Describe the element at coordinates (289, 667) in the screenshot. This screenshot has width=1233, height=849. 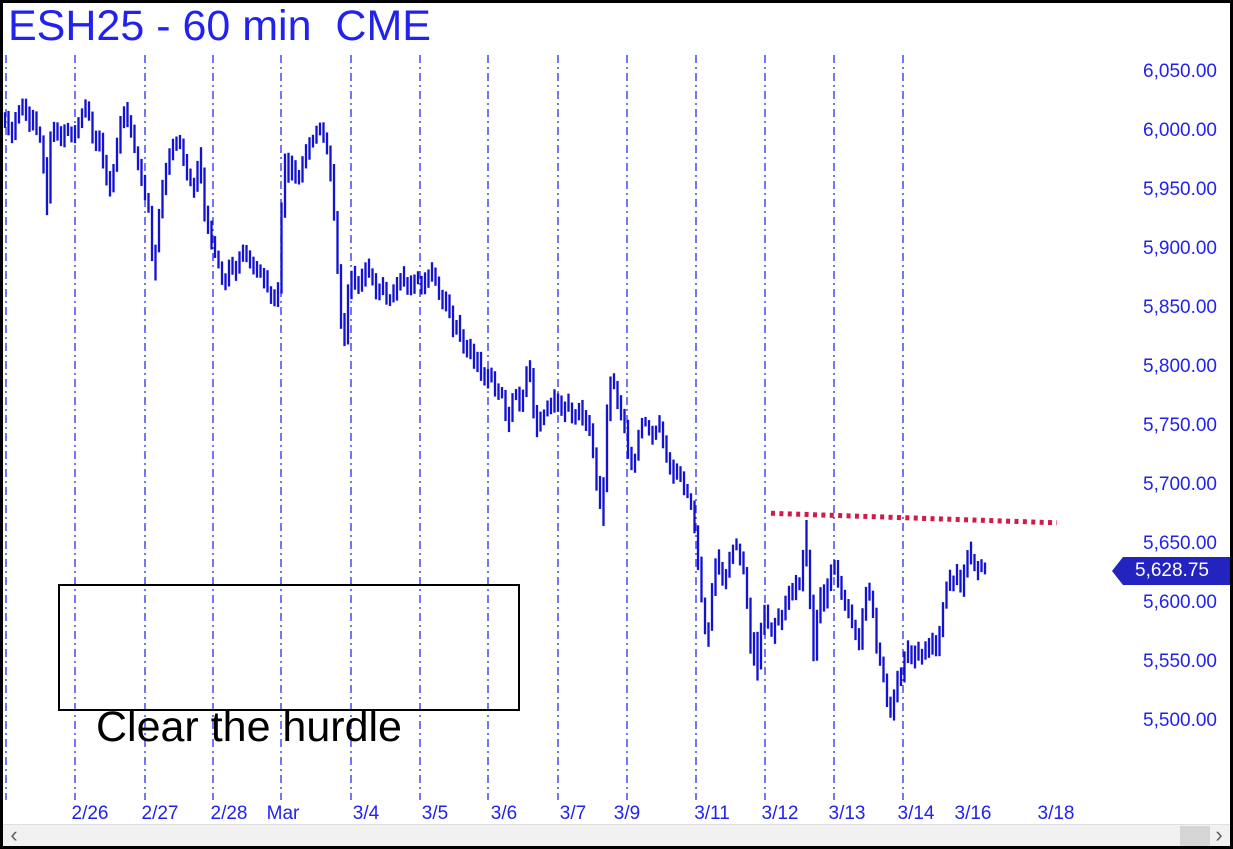
I see `annotation-box: Clear the hurdle and then we'll talk` at that location.